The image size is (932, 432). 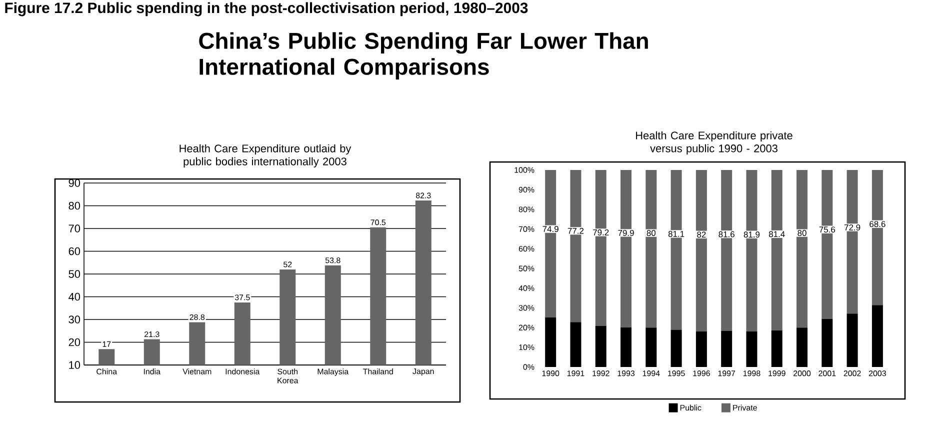 I want to click on data-label: 74.9, so click(x=550, y=229).